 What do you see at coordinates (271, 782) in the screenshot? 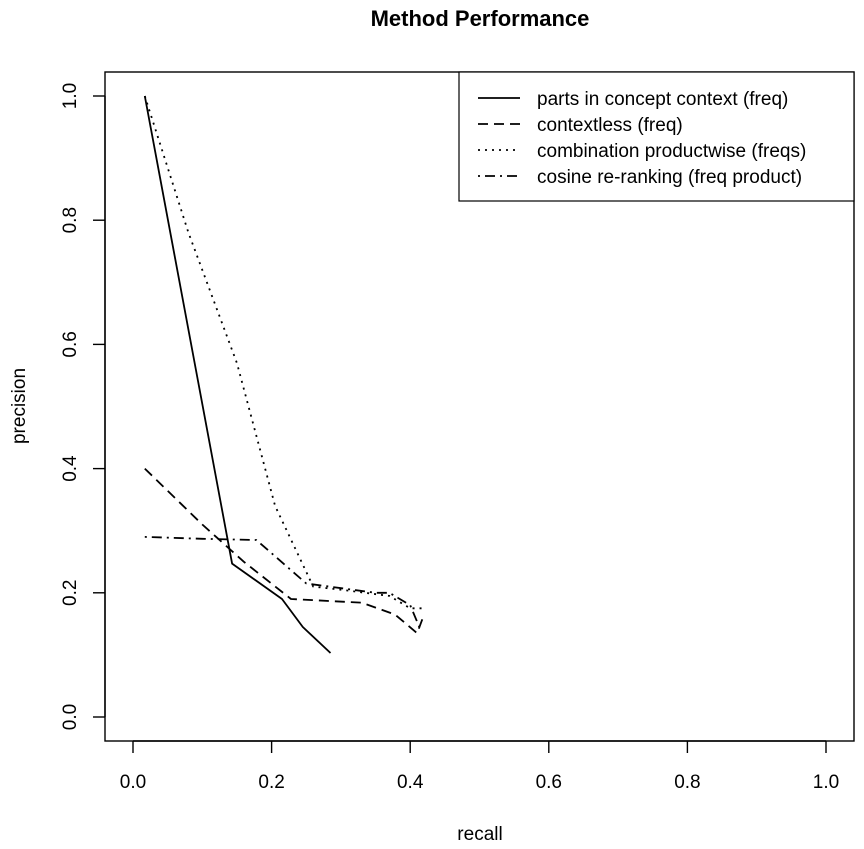
I see `x-tick-label: 0.2` at bounding box center [271, 782].